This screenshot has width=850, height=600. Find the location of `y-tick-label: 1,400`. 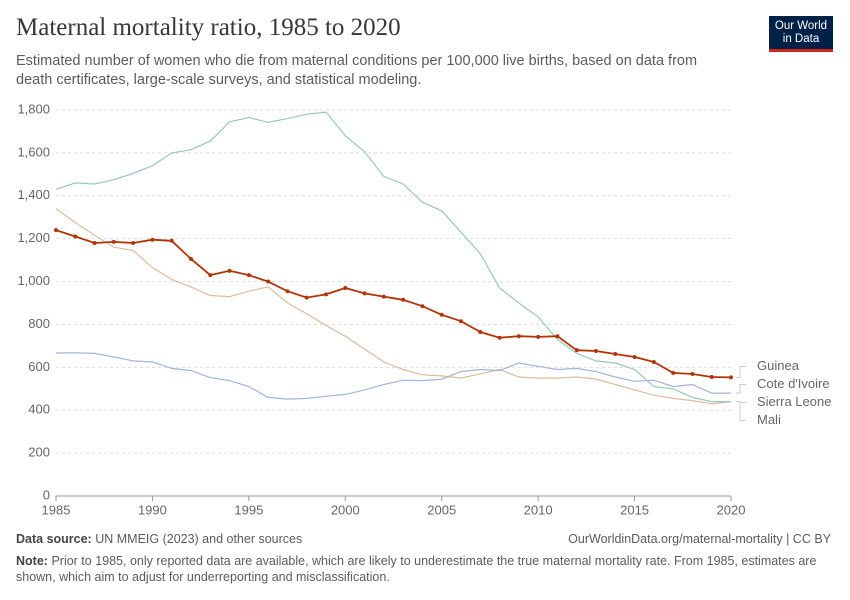

y-tick-label: 1,400 is located at coordinates (33, 194).